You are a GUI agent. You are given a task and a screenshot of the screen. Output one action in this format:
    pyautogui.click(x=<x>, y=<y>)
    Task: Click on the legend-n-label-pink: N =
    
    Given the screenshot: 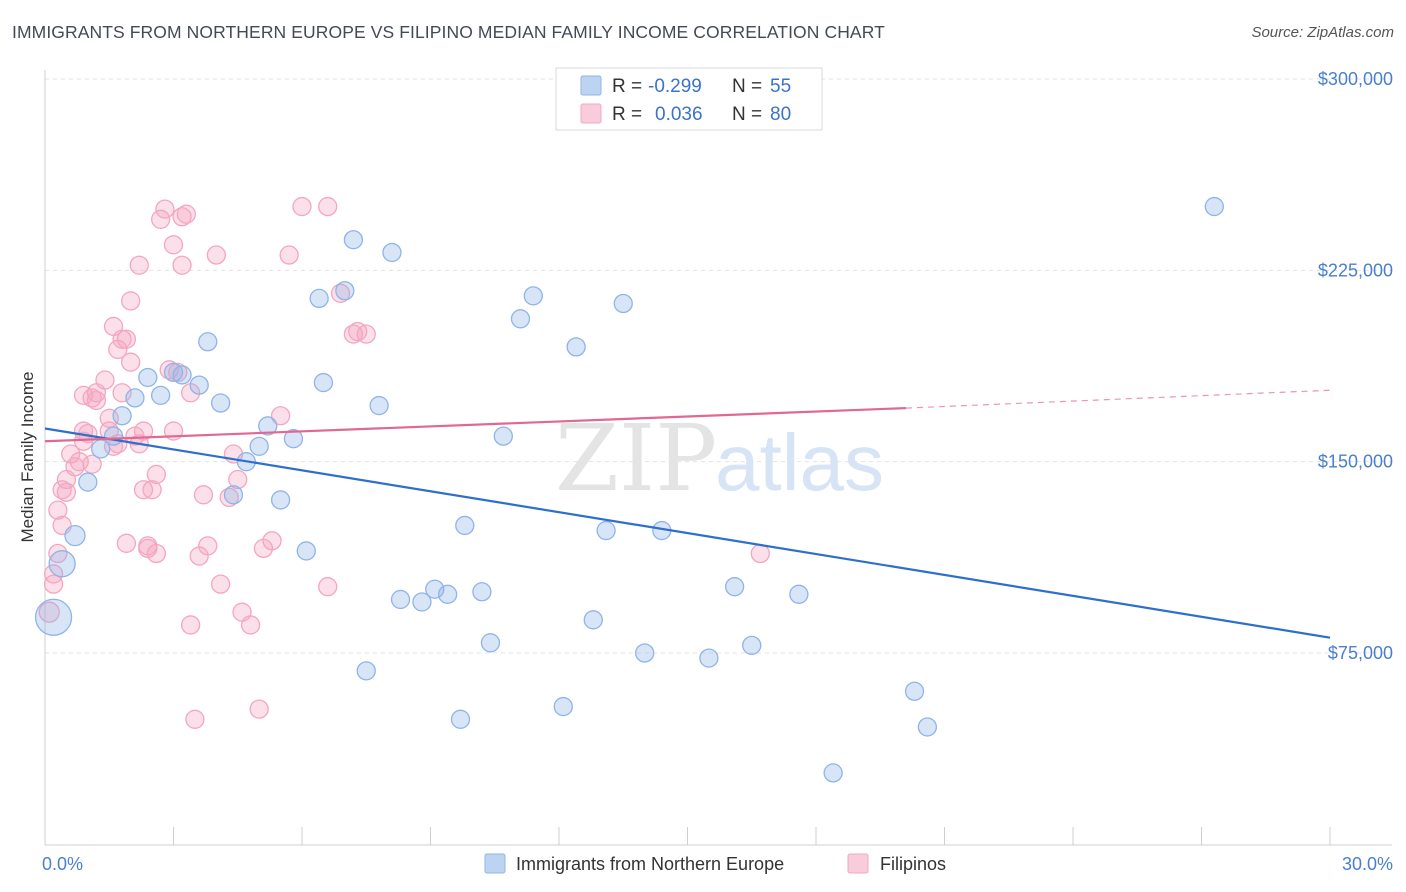 What is the action you would take?
    pyautogui.click(x=747, y=114)
    